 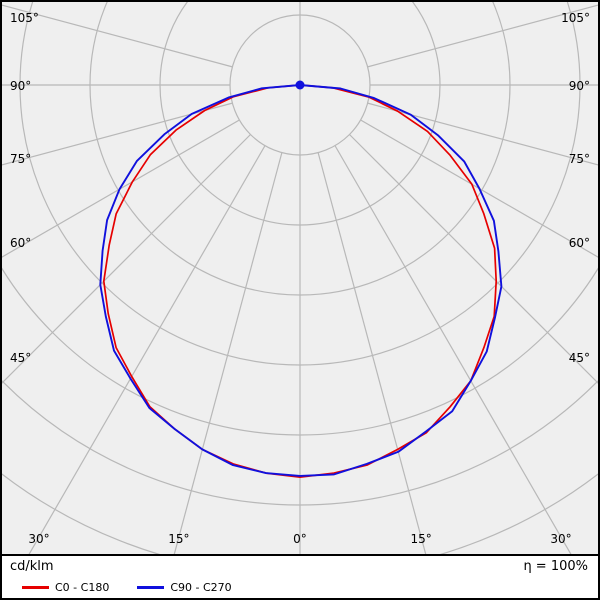 I want to click on series-c0-c180-swatch, so click(x=35, y=587).